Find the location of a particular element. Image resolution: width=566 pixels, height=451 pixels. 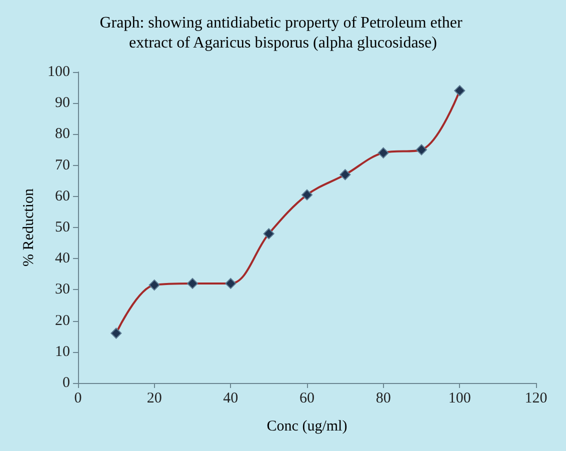

y-tick-label: 40 is located at coordinates (62, 258).